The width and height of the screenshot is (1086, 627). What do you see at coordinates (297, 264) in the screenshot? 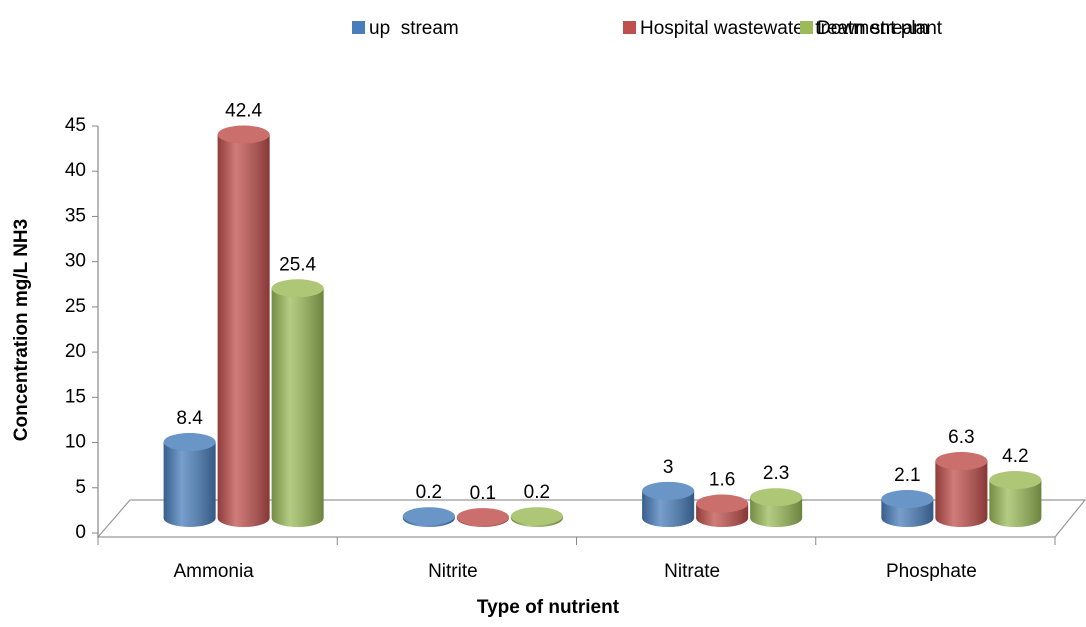
I see `data-label: 25.4` at bounding box center [297, 264].